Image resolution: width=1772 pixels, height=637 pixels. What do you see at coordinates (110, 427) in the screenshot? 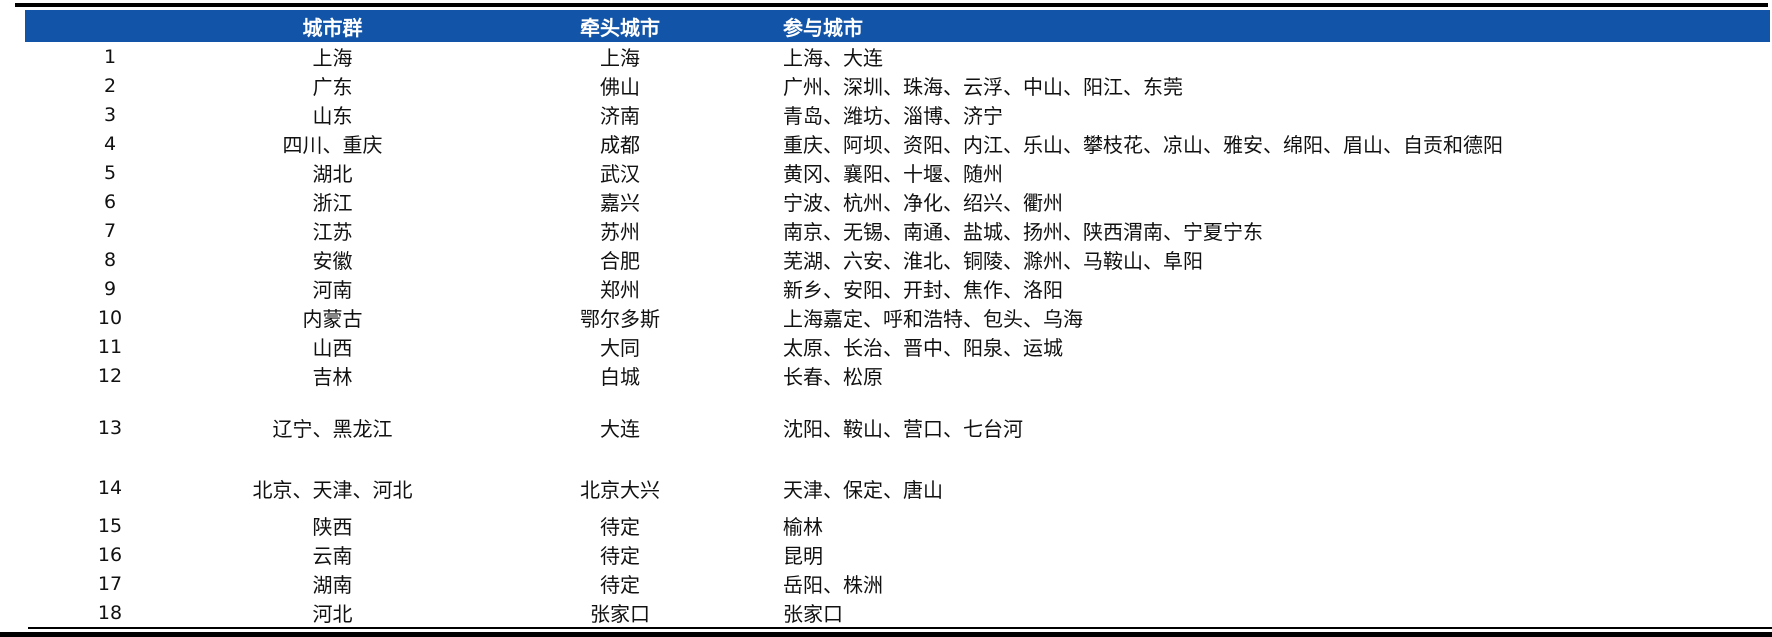
I see `cell-index: 13` at bounding box center [110, 427].